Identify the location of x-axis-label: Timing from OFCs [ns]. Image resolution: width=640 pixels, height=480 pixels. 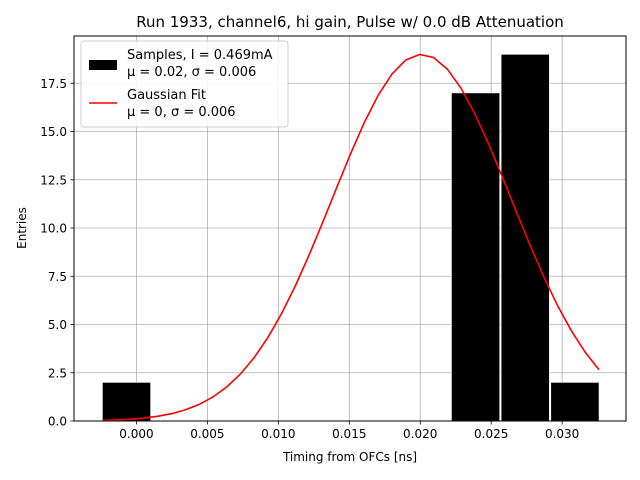
(349, 457).